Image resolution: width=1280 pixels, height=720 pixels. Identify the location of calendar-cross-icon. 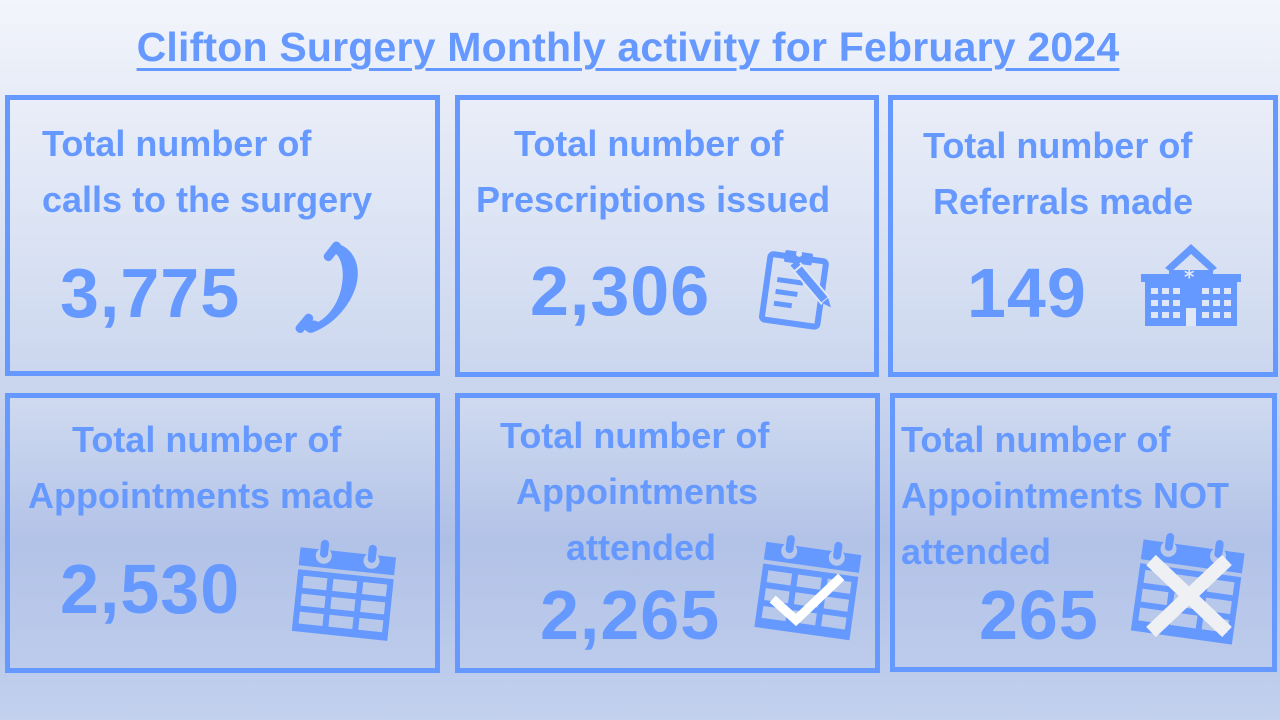
(1188, 590).